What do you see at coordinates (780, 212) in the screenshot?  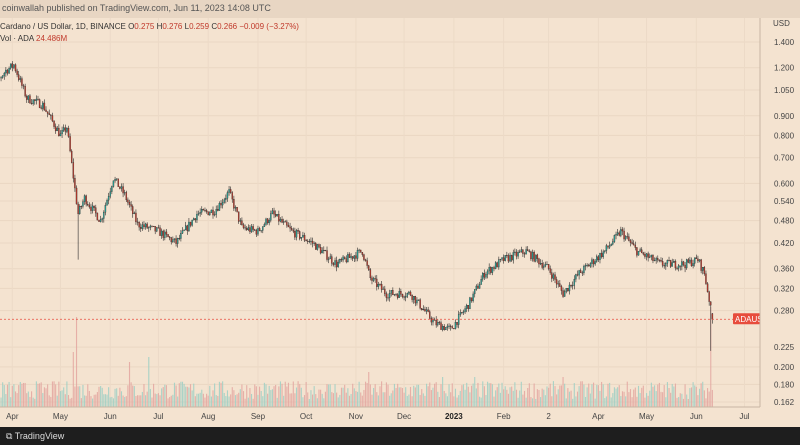 I see `y-axis-panel` at bounding box center [780, 212].